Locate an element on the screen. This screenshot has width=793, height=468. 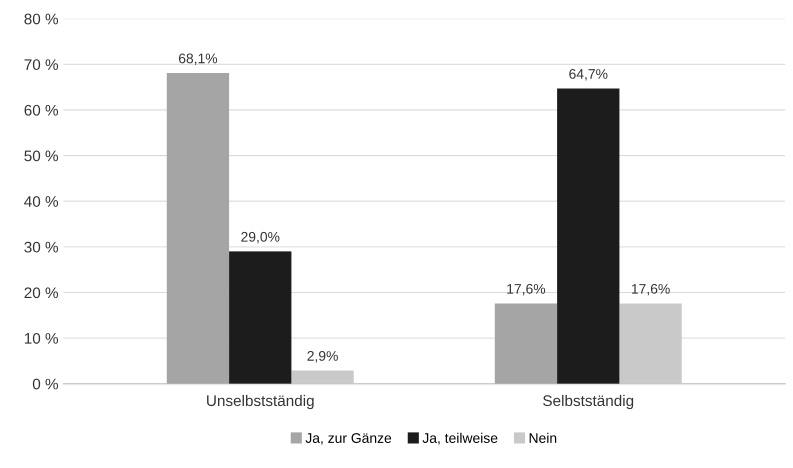
legend-label: Ja, teilweise is located at coordinates (460, 438).